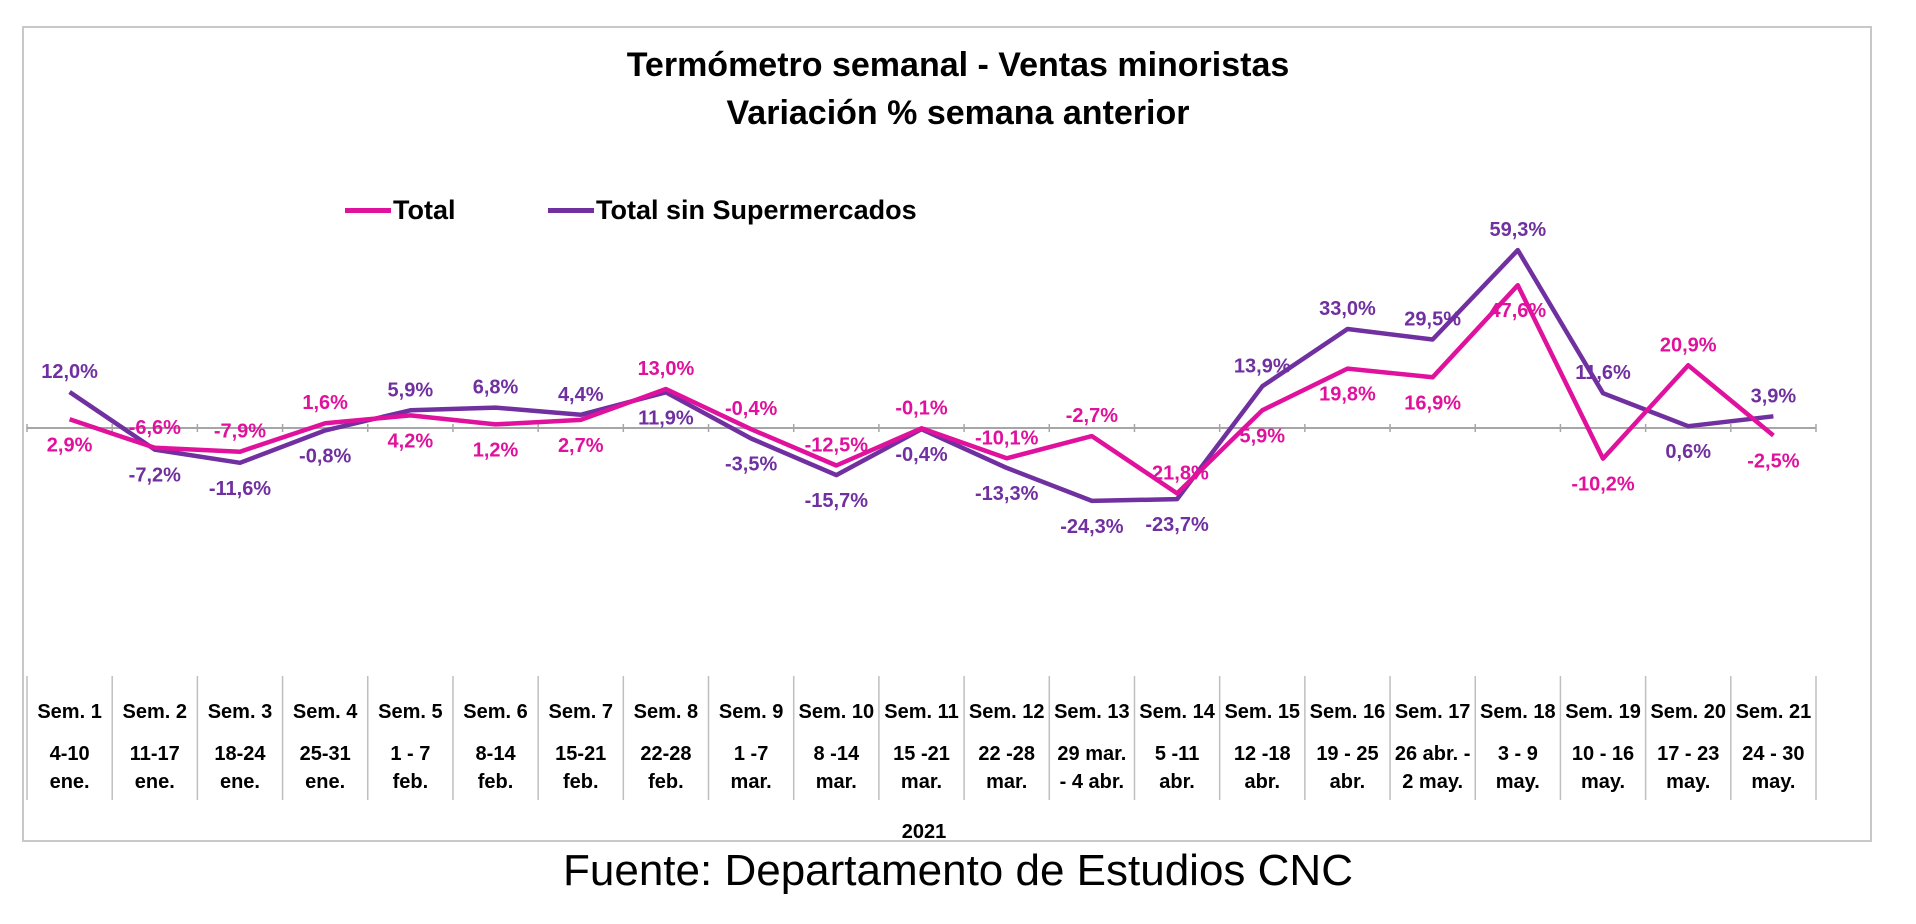 The image size is (1916, 924). What do you see at coordinates (1773, 462) in the screenshot?
I see `data-label-total: -2,5%` at bounding box center [1773, 462].